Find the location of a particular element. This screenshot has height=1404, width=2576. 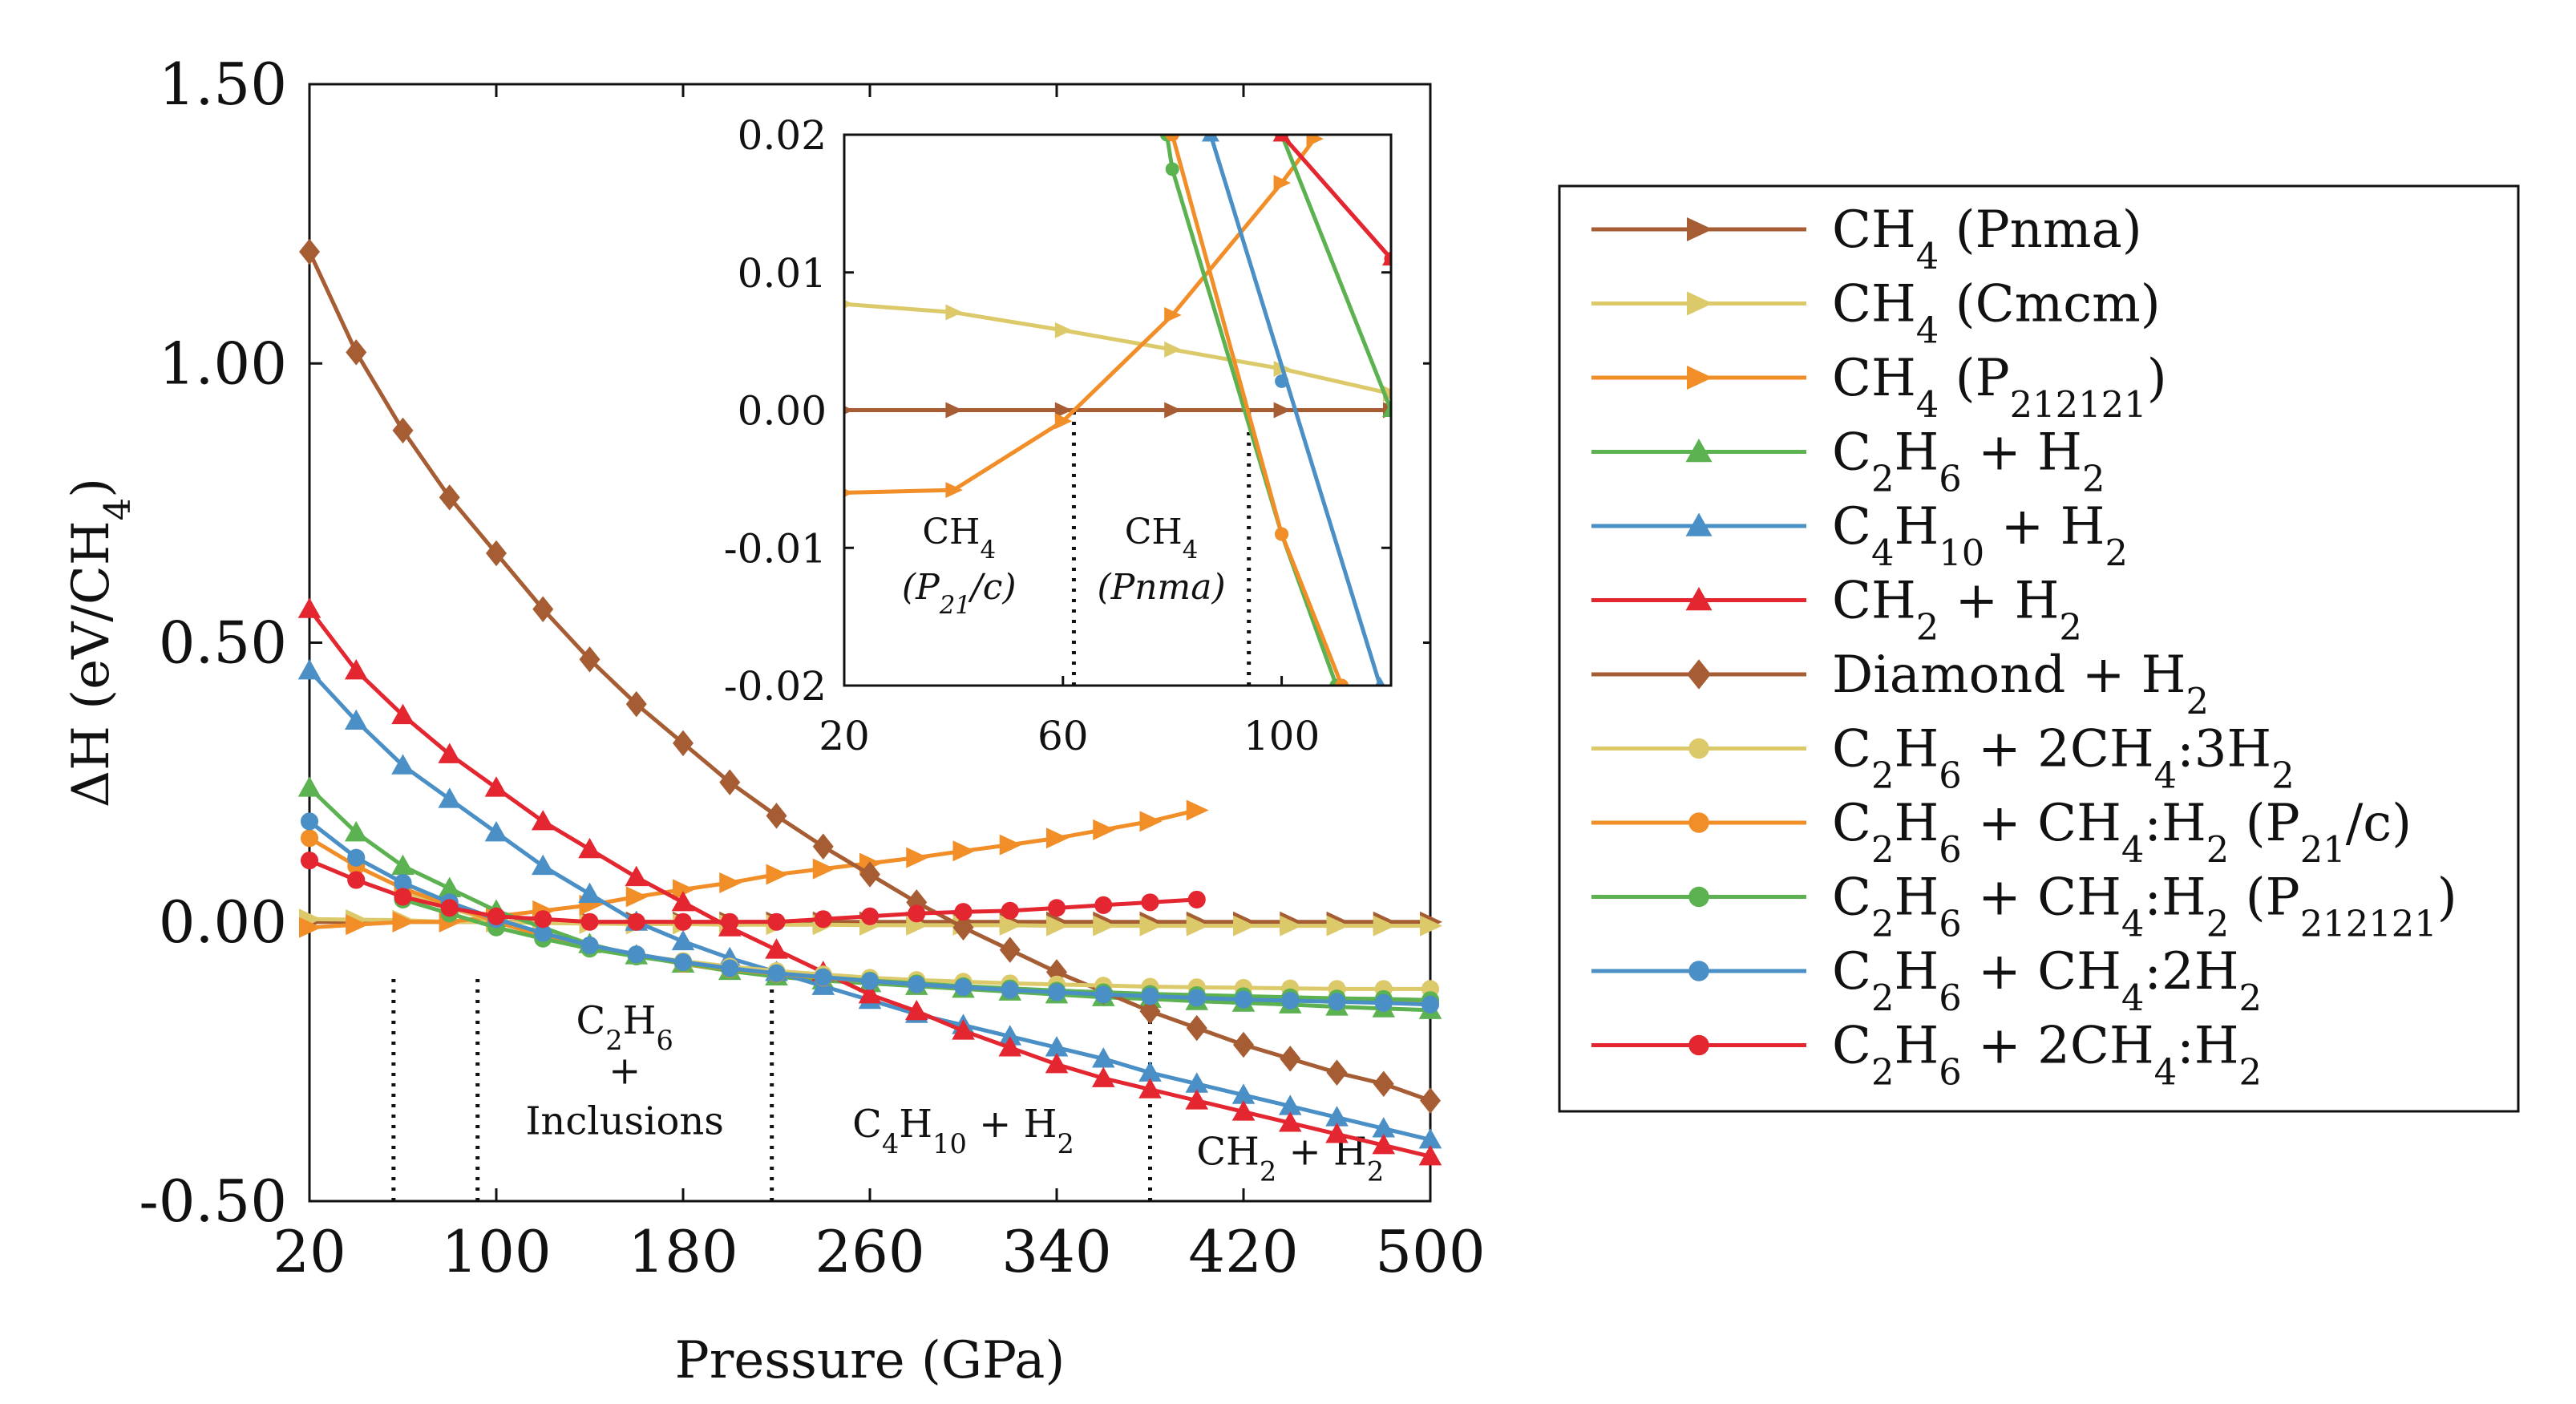

inset-series-group is located at coordinates (1117, 410).